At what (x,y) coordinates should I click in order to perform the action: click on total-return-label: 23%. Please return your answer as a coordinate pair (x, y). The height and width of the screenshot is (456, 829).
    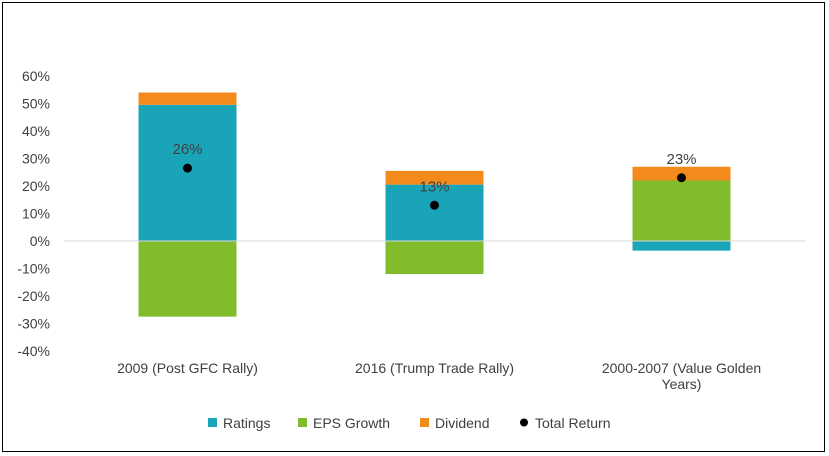
    Looking at the image, I should click on (681, 159).